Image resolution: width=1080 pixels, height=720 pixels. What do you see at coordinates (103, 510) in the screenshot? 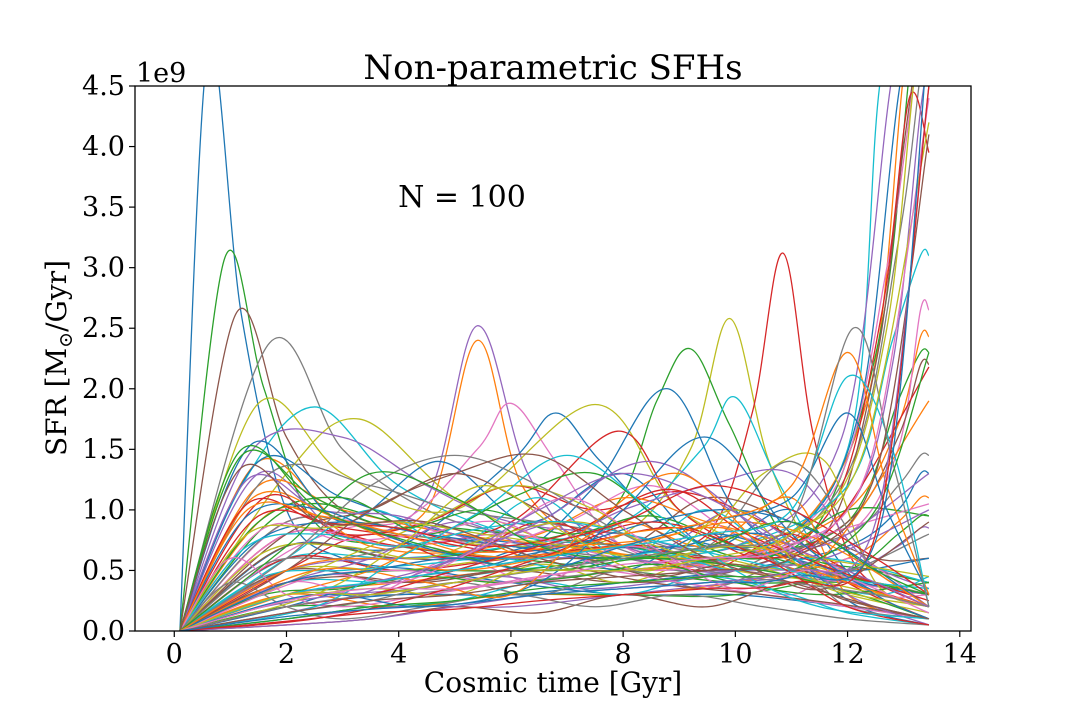
I see `y-tick-label: 1.0` at bounding box center [103, 510].